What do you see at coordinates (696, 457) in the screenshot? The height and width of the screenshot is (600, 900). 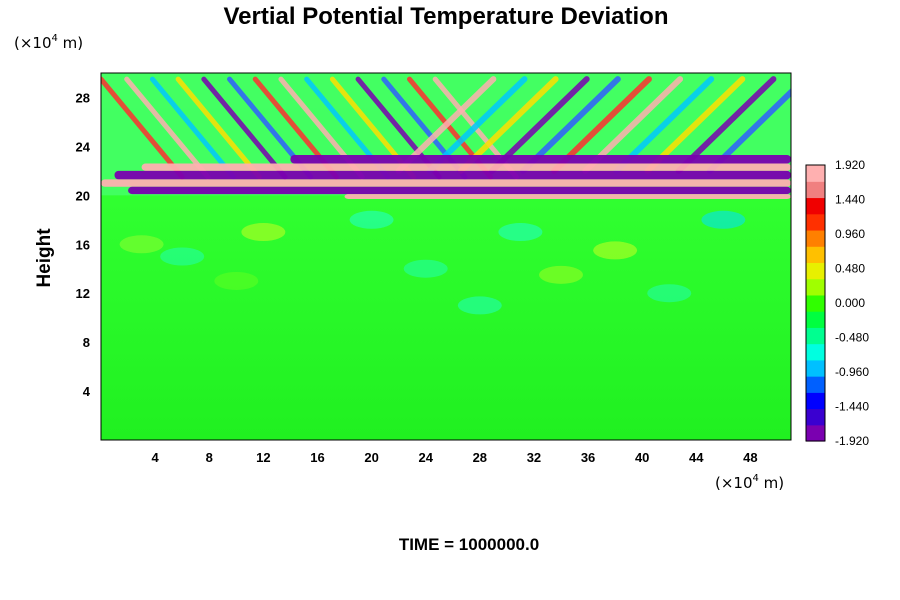 I see `x-tick-label: 44` at bounding box center [696, 457].